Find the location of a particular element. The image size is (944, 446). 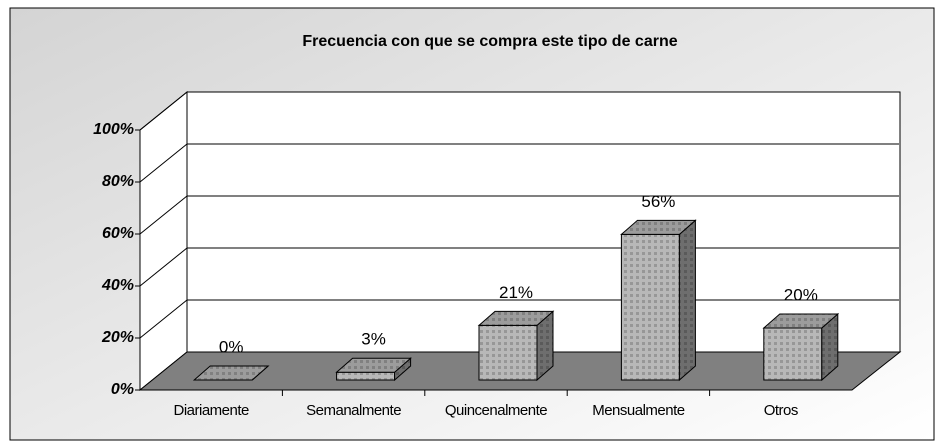

y-tick-label: 60% is located at coordinates (118, 233).